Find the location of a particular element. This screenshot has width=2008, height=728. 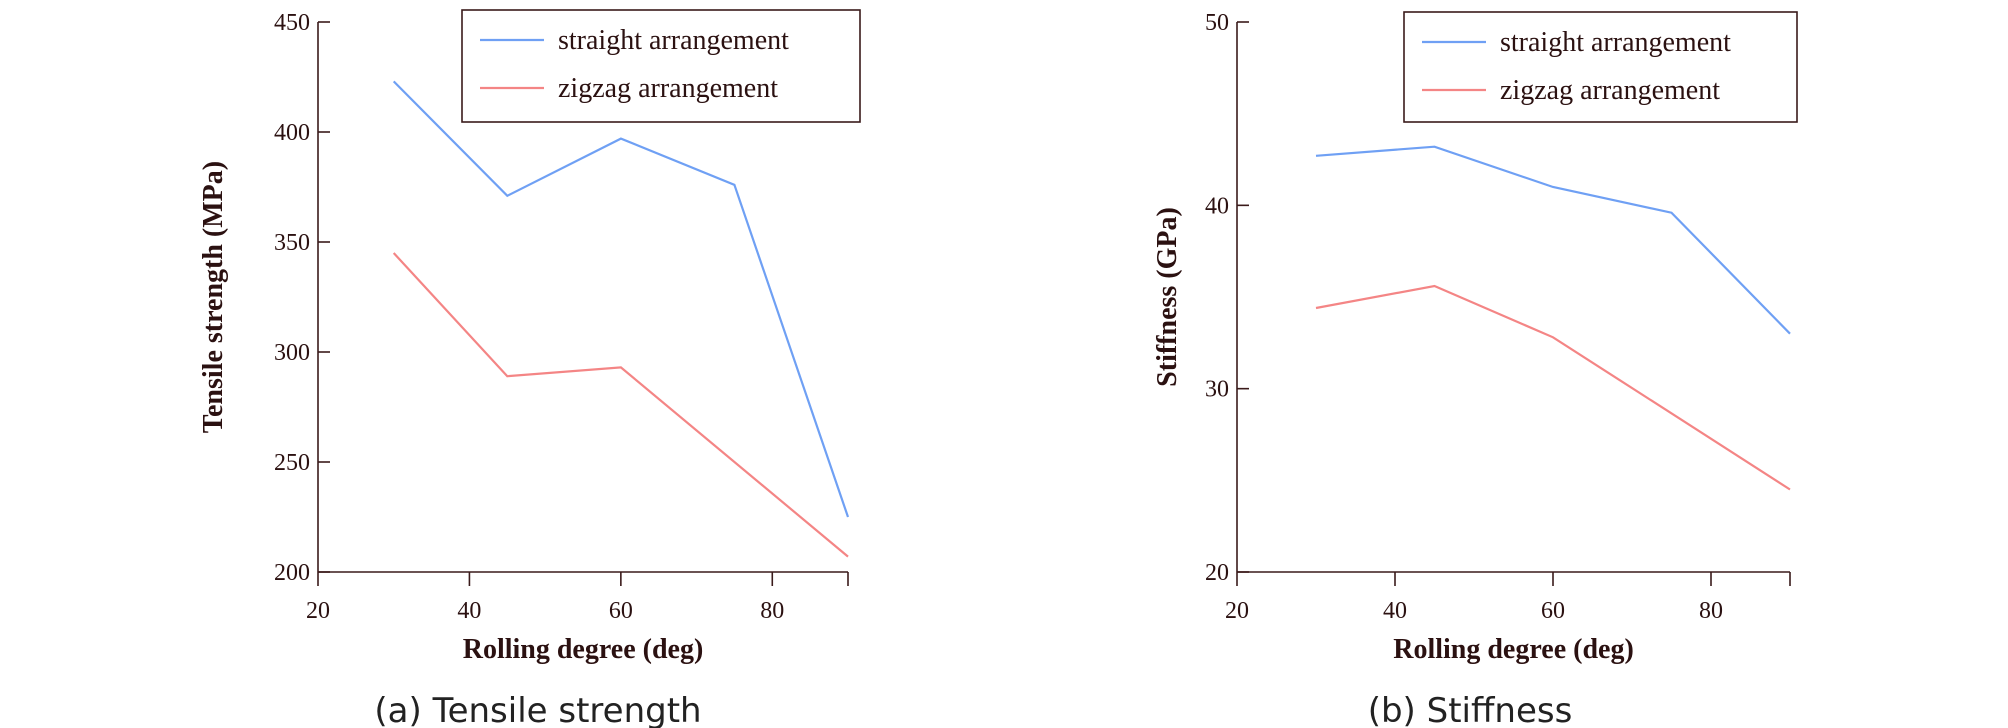

y-tick-label: 300 is located at coordinates (292, 353).